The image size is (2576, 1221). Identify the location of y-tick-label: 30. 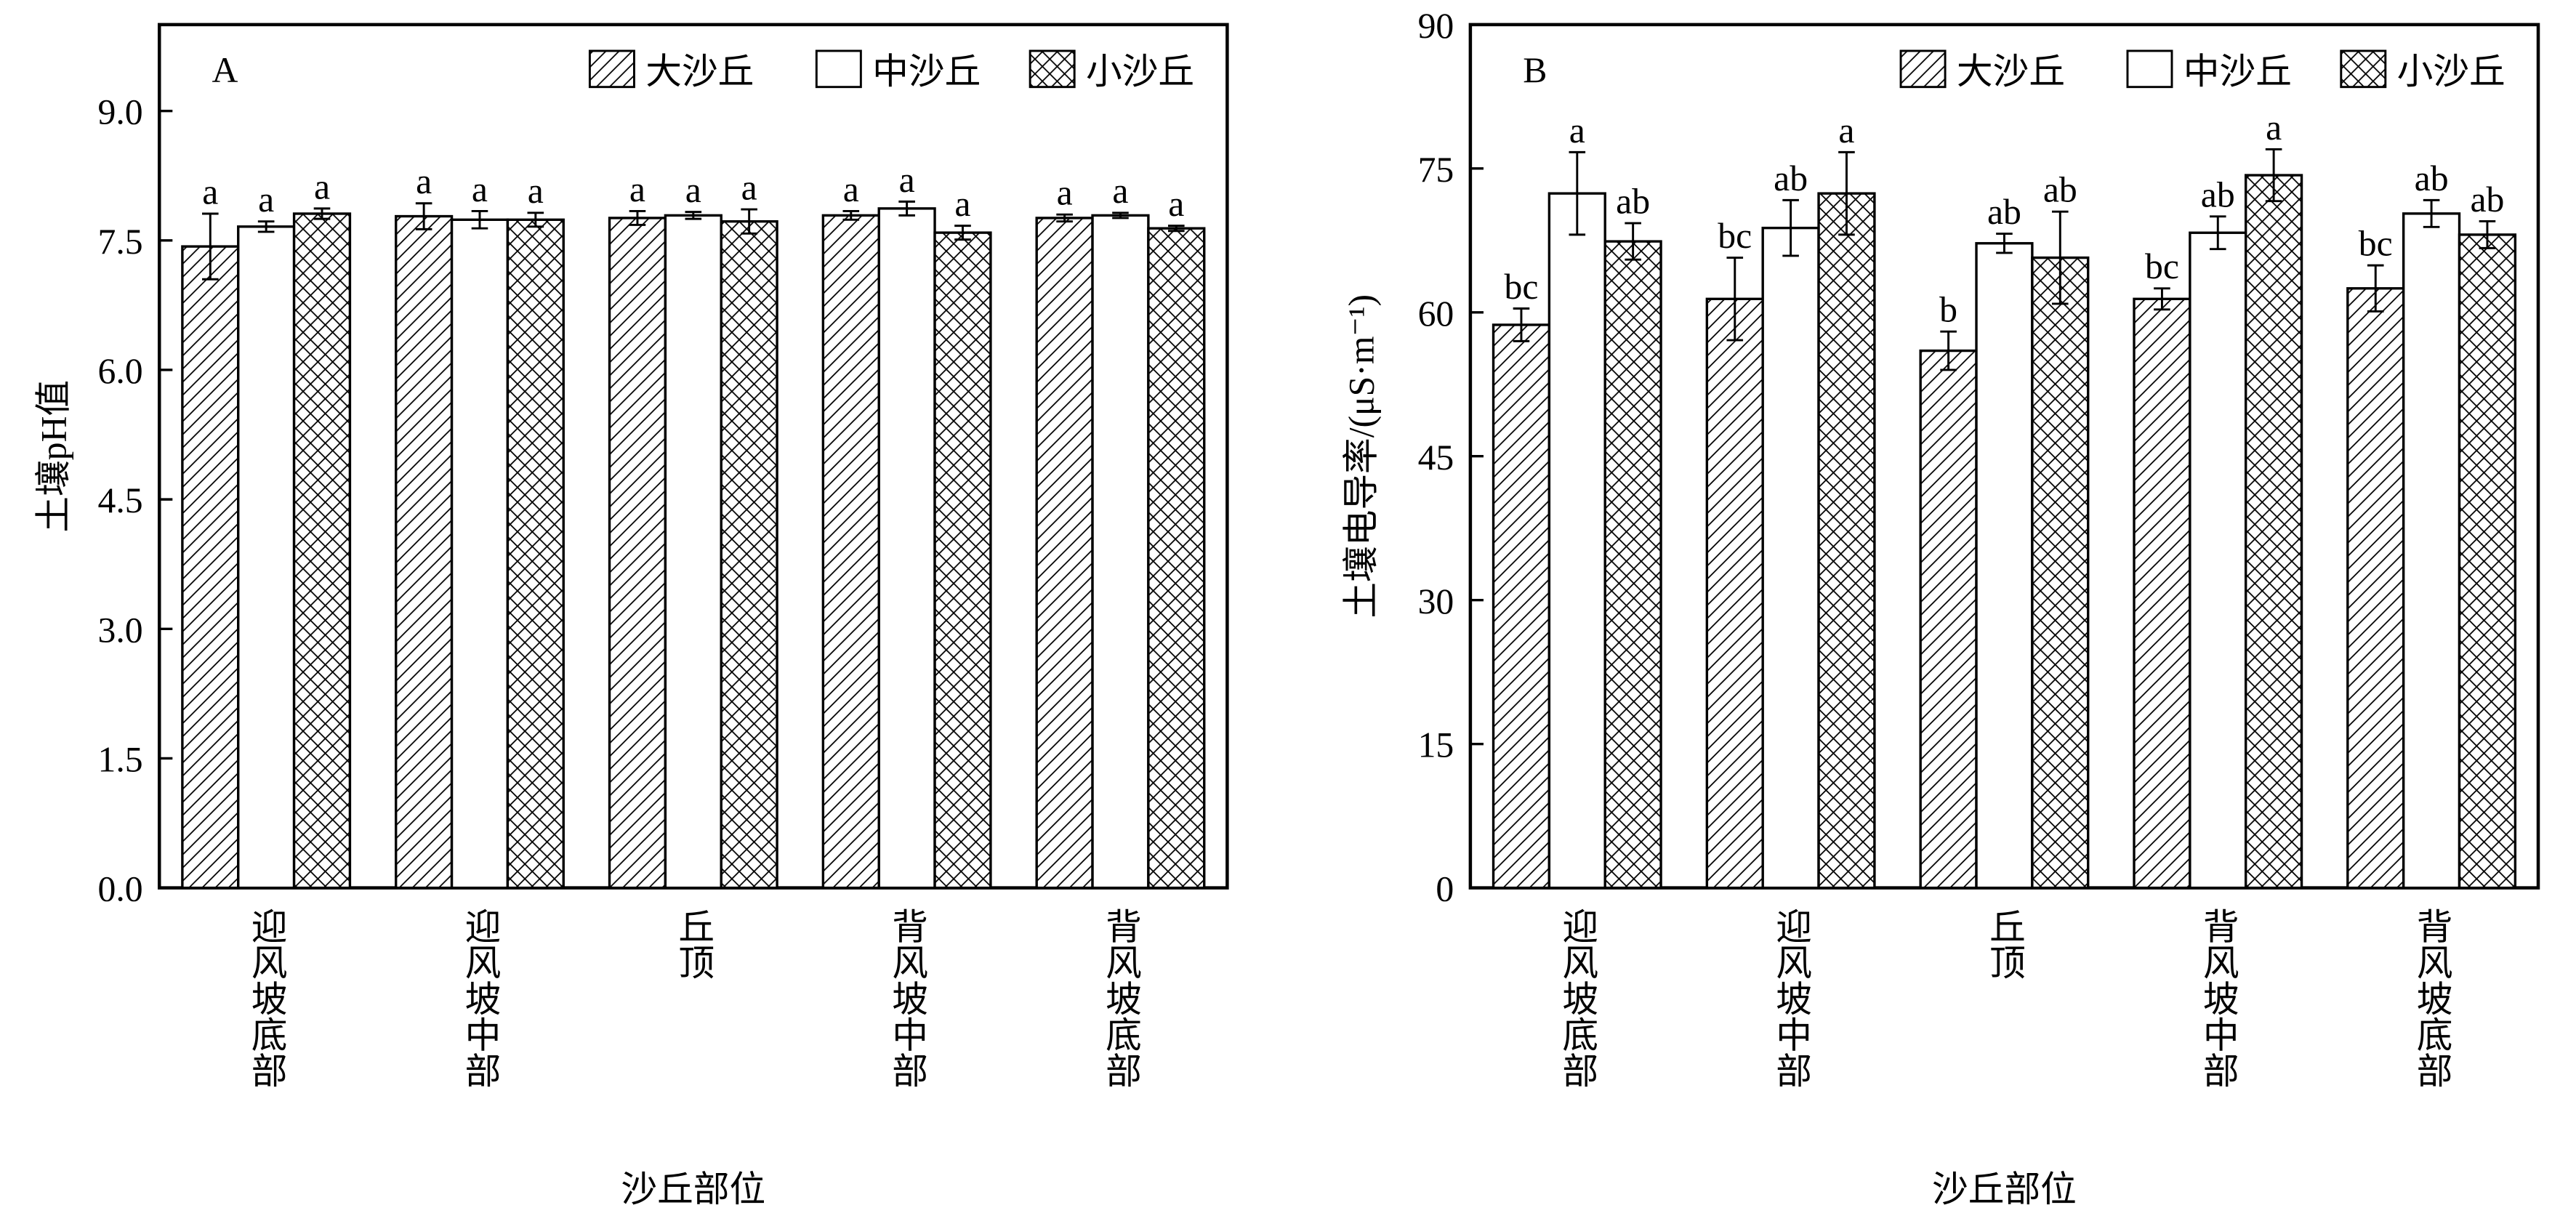
(1436, 601).